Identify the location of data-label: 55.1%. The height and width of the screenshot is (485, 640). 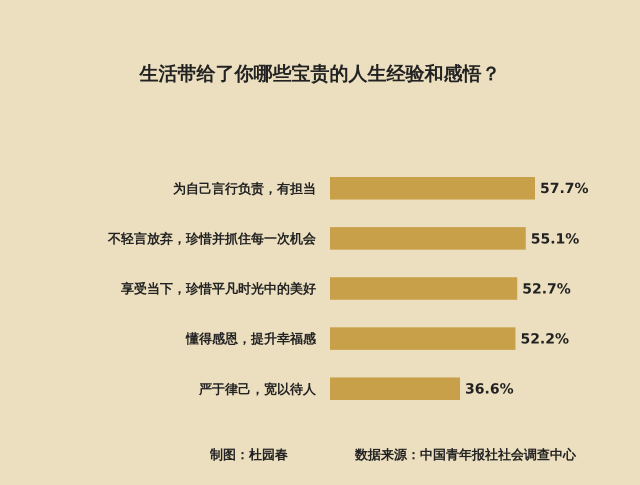
(555, 239).